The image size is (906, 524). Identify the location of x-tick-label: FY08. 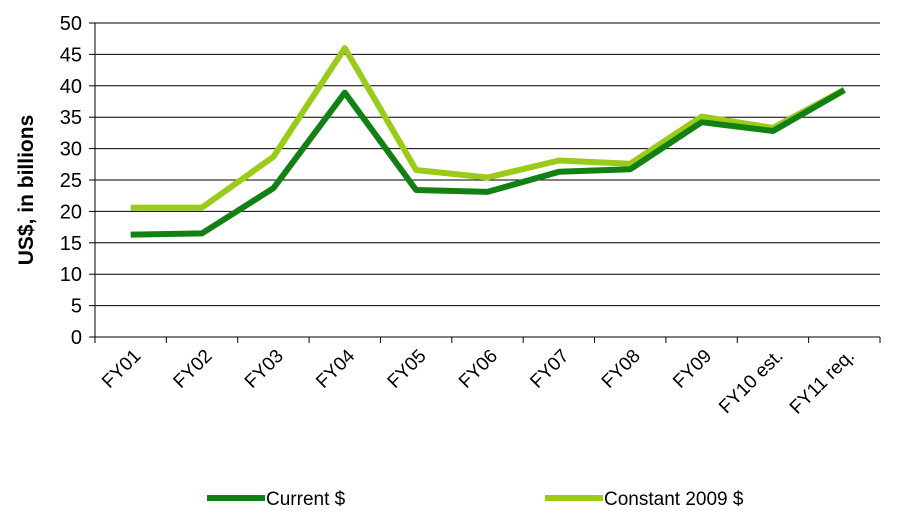
(621, 369).